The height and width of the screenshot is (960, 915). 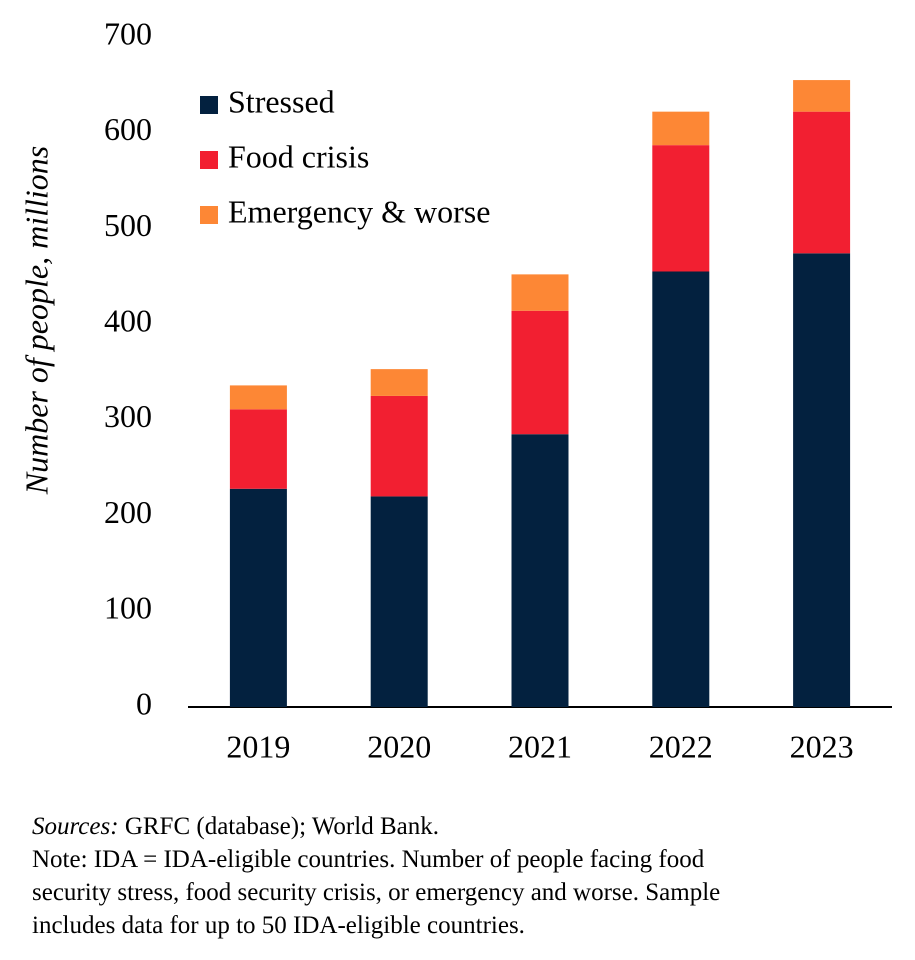 I want to click on y-tick-label: 500, so click(x=128, y=225).